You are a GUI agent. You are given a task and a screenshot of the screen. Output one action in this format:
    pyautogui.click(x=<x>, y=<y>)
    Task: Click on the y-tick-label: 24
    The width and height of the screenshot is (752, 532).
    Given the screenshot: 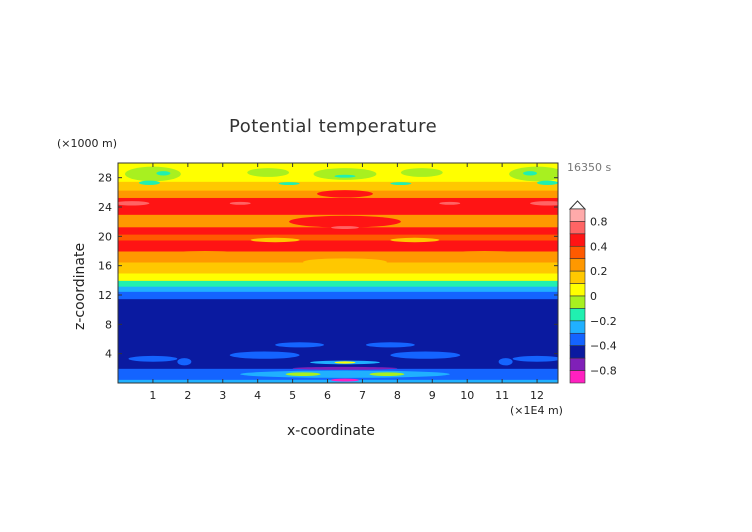 What is the action you would take?
    pyautogui.click(x=105, y=207)
    